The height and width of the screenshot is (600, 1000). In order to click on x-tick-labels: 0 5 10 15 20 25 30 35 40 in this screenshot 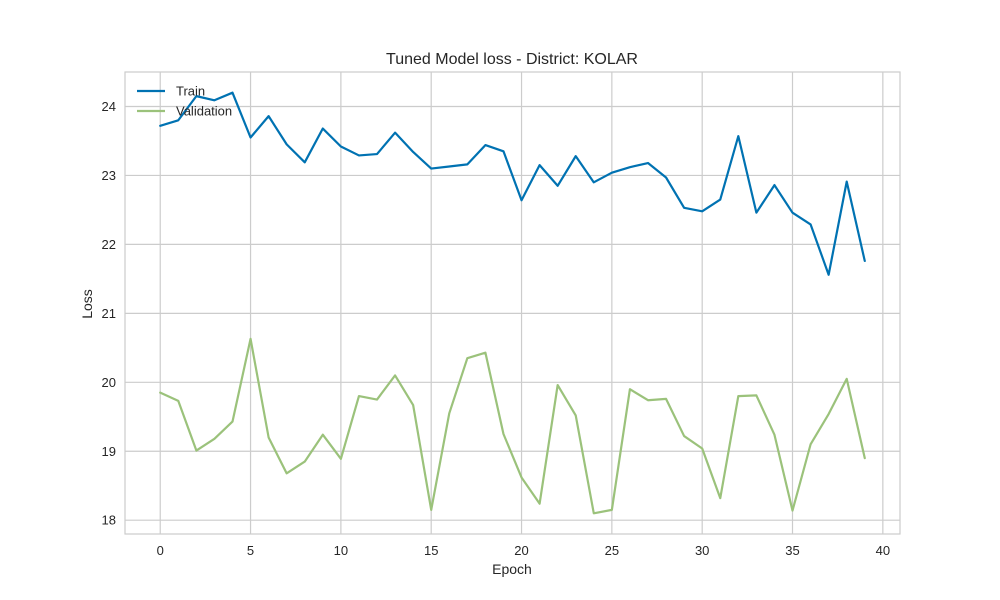, I will do `click(523, 550)`.